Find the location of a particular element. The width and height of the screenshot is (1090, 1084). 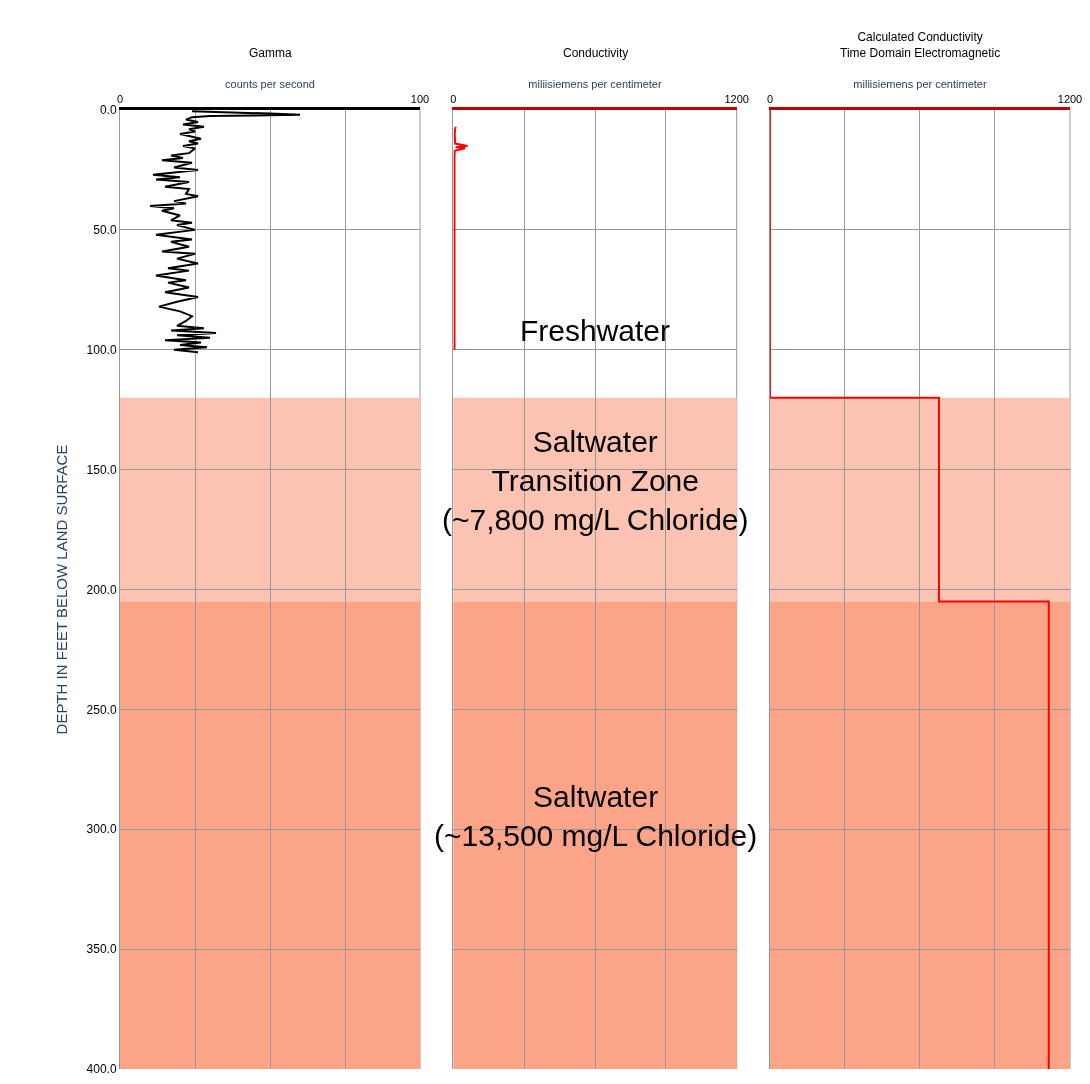

x-tick-label: 100 is located at coordinates (420, 98).